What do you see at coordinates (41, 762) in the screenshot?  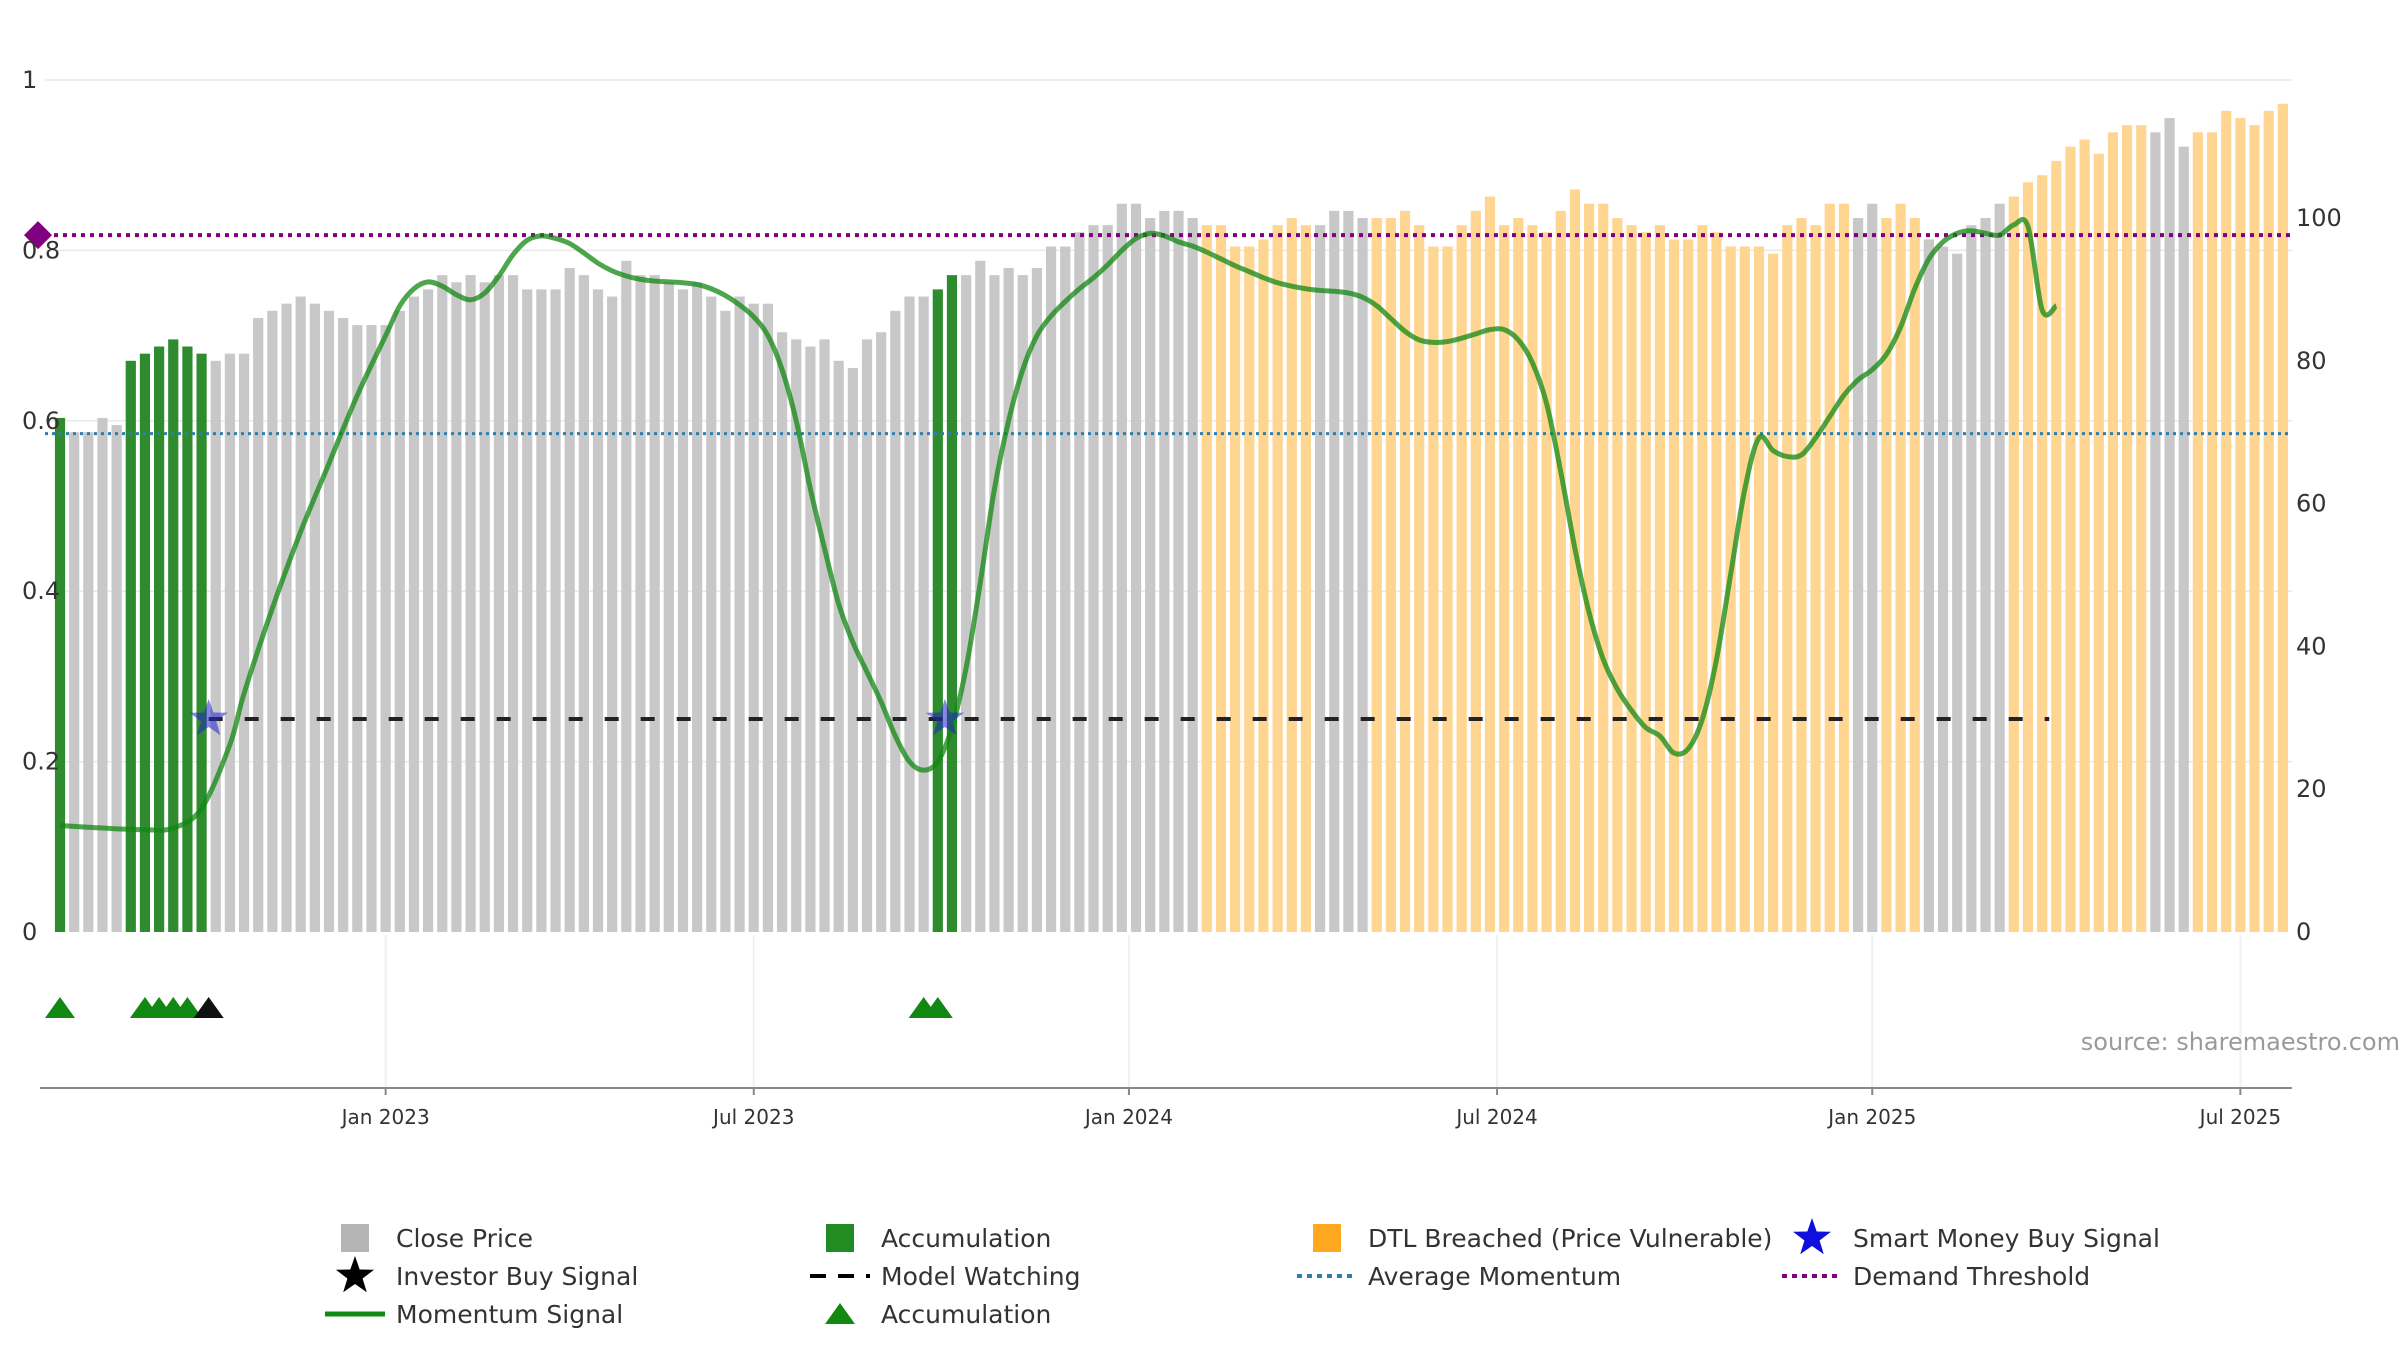 I see `left-axis-tick: 0.2` at bounding box center [41, 762].